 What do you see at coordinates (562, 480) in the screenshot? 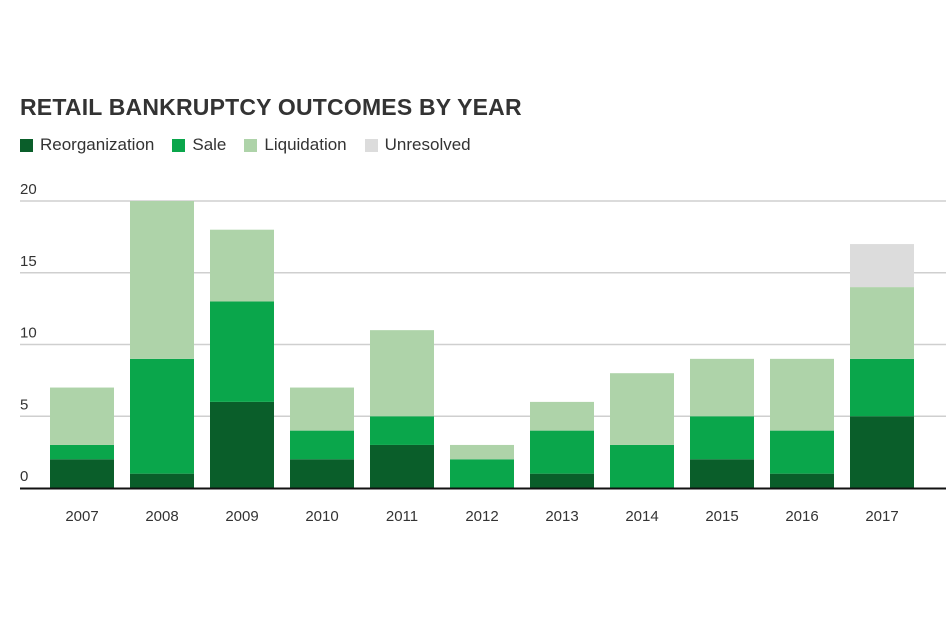
I see `bar-segment-reorganization-2013` at bounding box center [562, 480].